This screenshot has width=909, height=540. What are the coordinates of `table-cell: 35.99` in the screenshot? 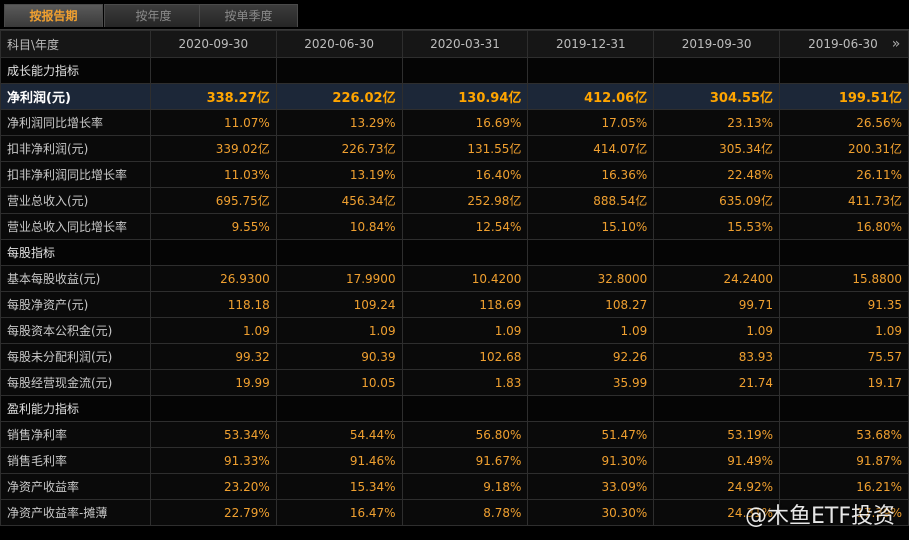 It's located at (591, 382).